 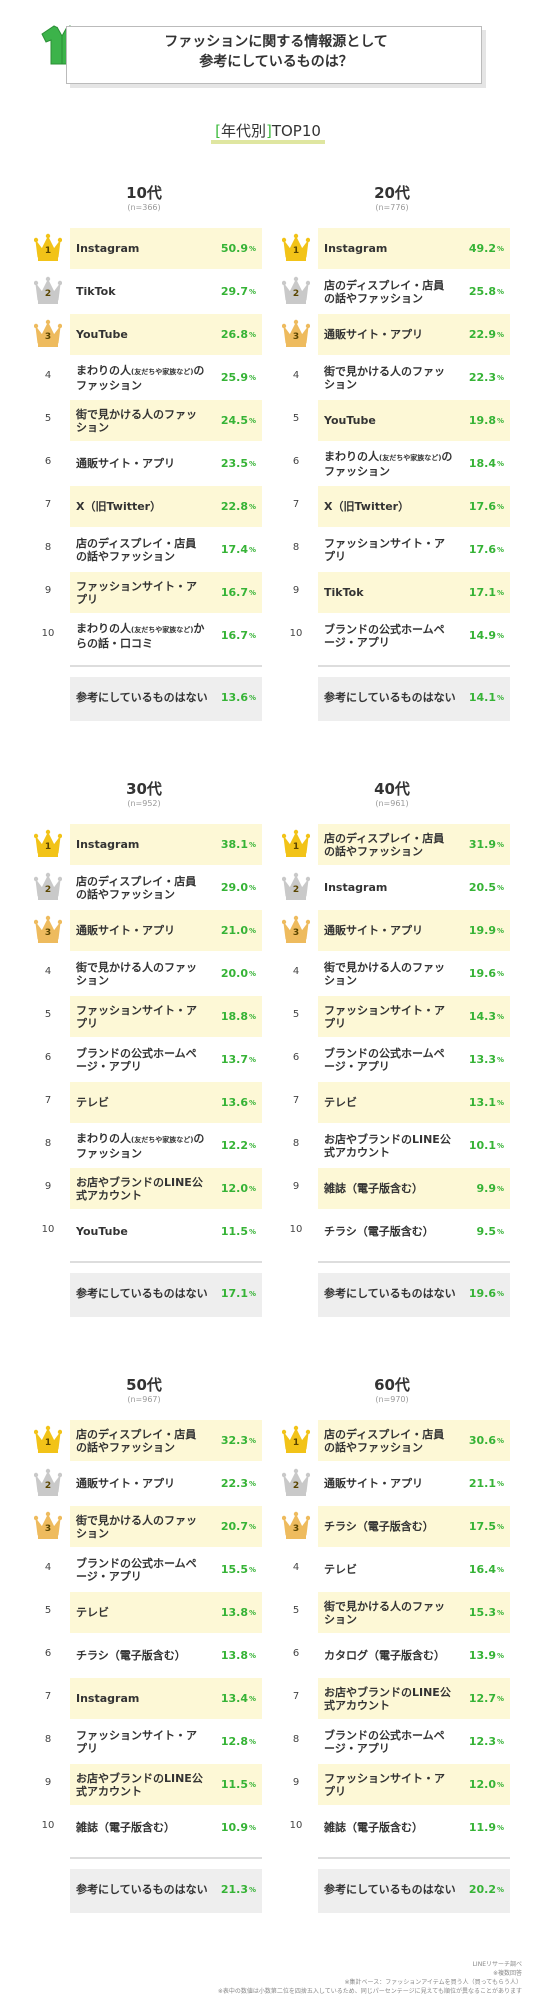 I want to click on item-percent: 13.6%, so click(x=238, y=1102).